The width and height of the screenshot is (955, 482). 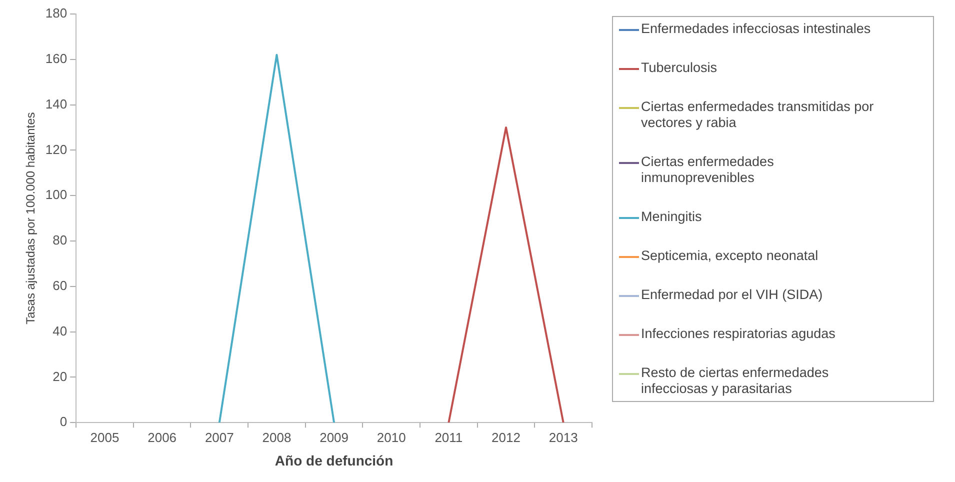 I want to click on y-tick-label: 0, so click(x=64, y=422).